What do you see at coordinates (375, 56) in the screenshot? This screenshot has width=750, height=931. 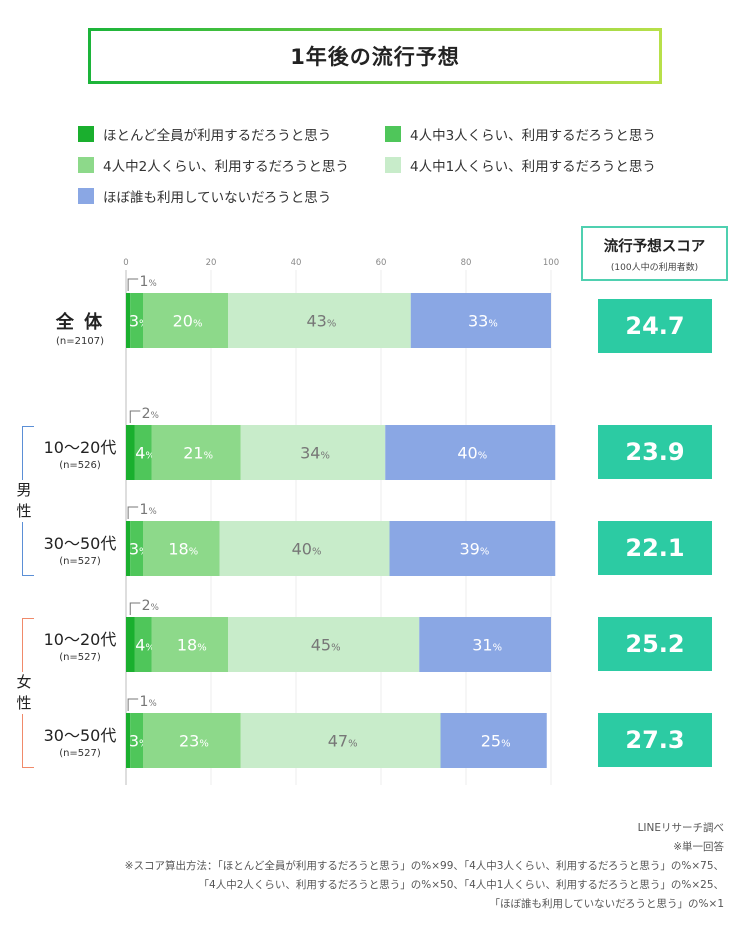 I see `chart-title: 1年後の流行予想` at bounding box center [375, 56].